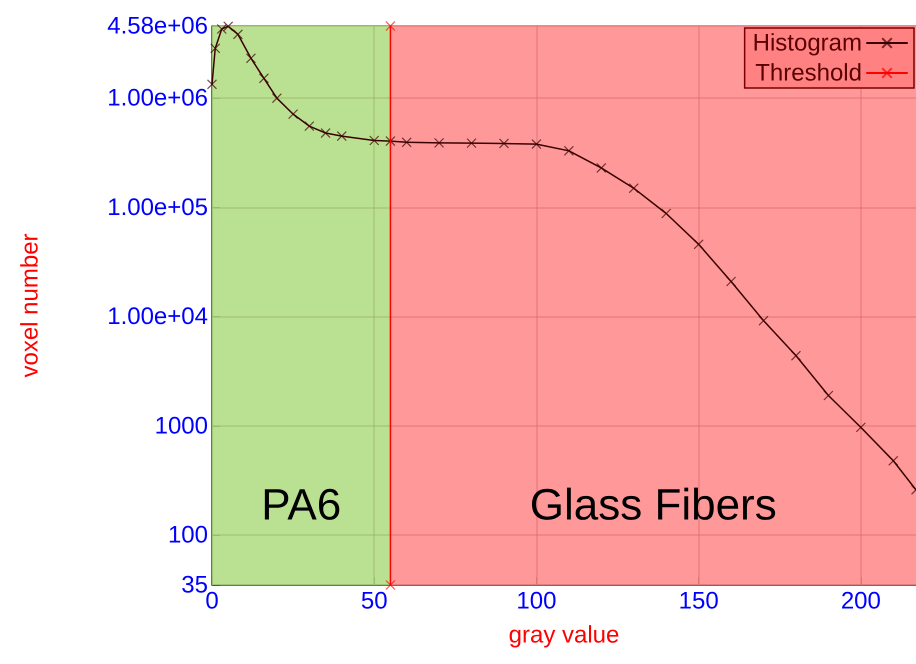 The width and height of the screenshot is (916, 664). What do you see at coordinates (181, 426) in the screenshot?
I see `y-tick-label: 1000` at bounding box center [181, 426].